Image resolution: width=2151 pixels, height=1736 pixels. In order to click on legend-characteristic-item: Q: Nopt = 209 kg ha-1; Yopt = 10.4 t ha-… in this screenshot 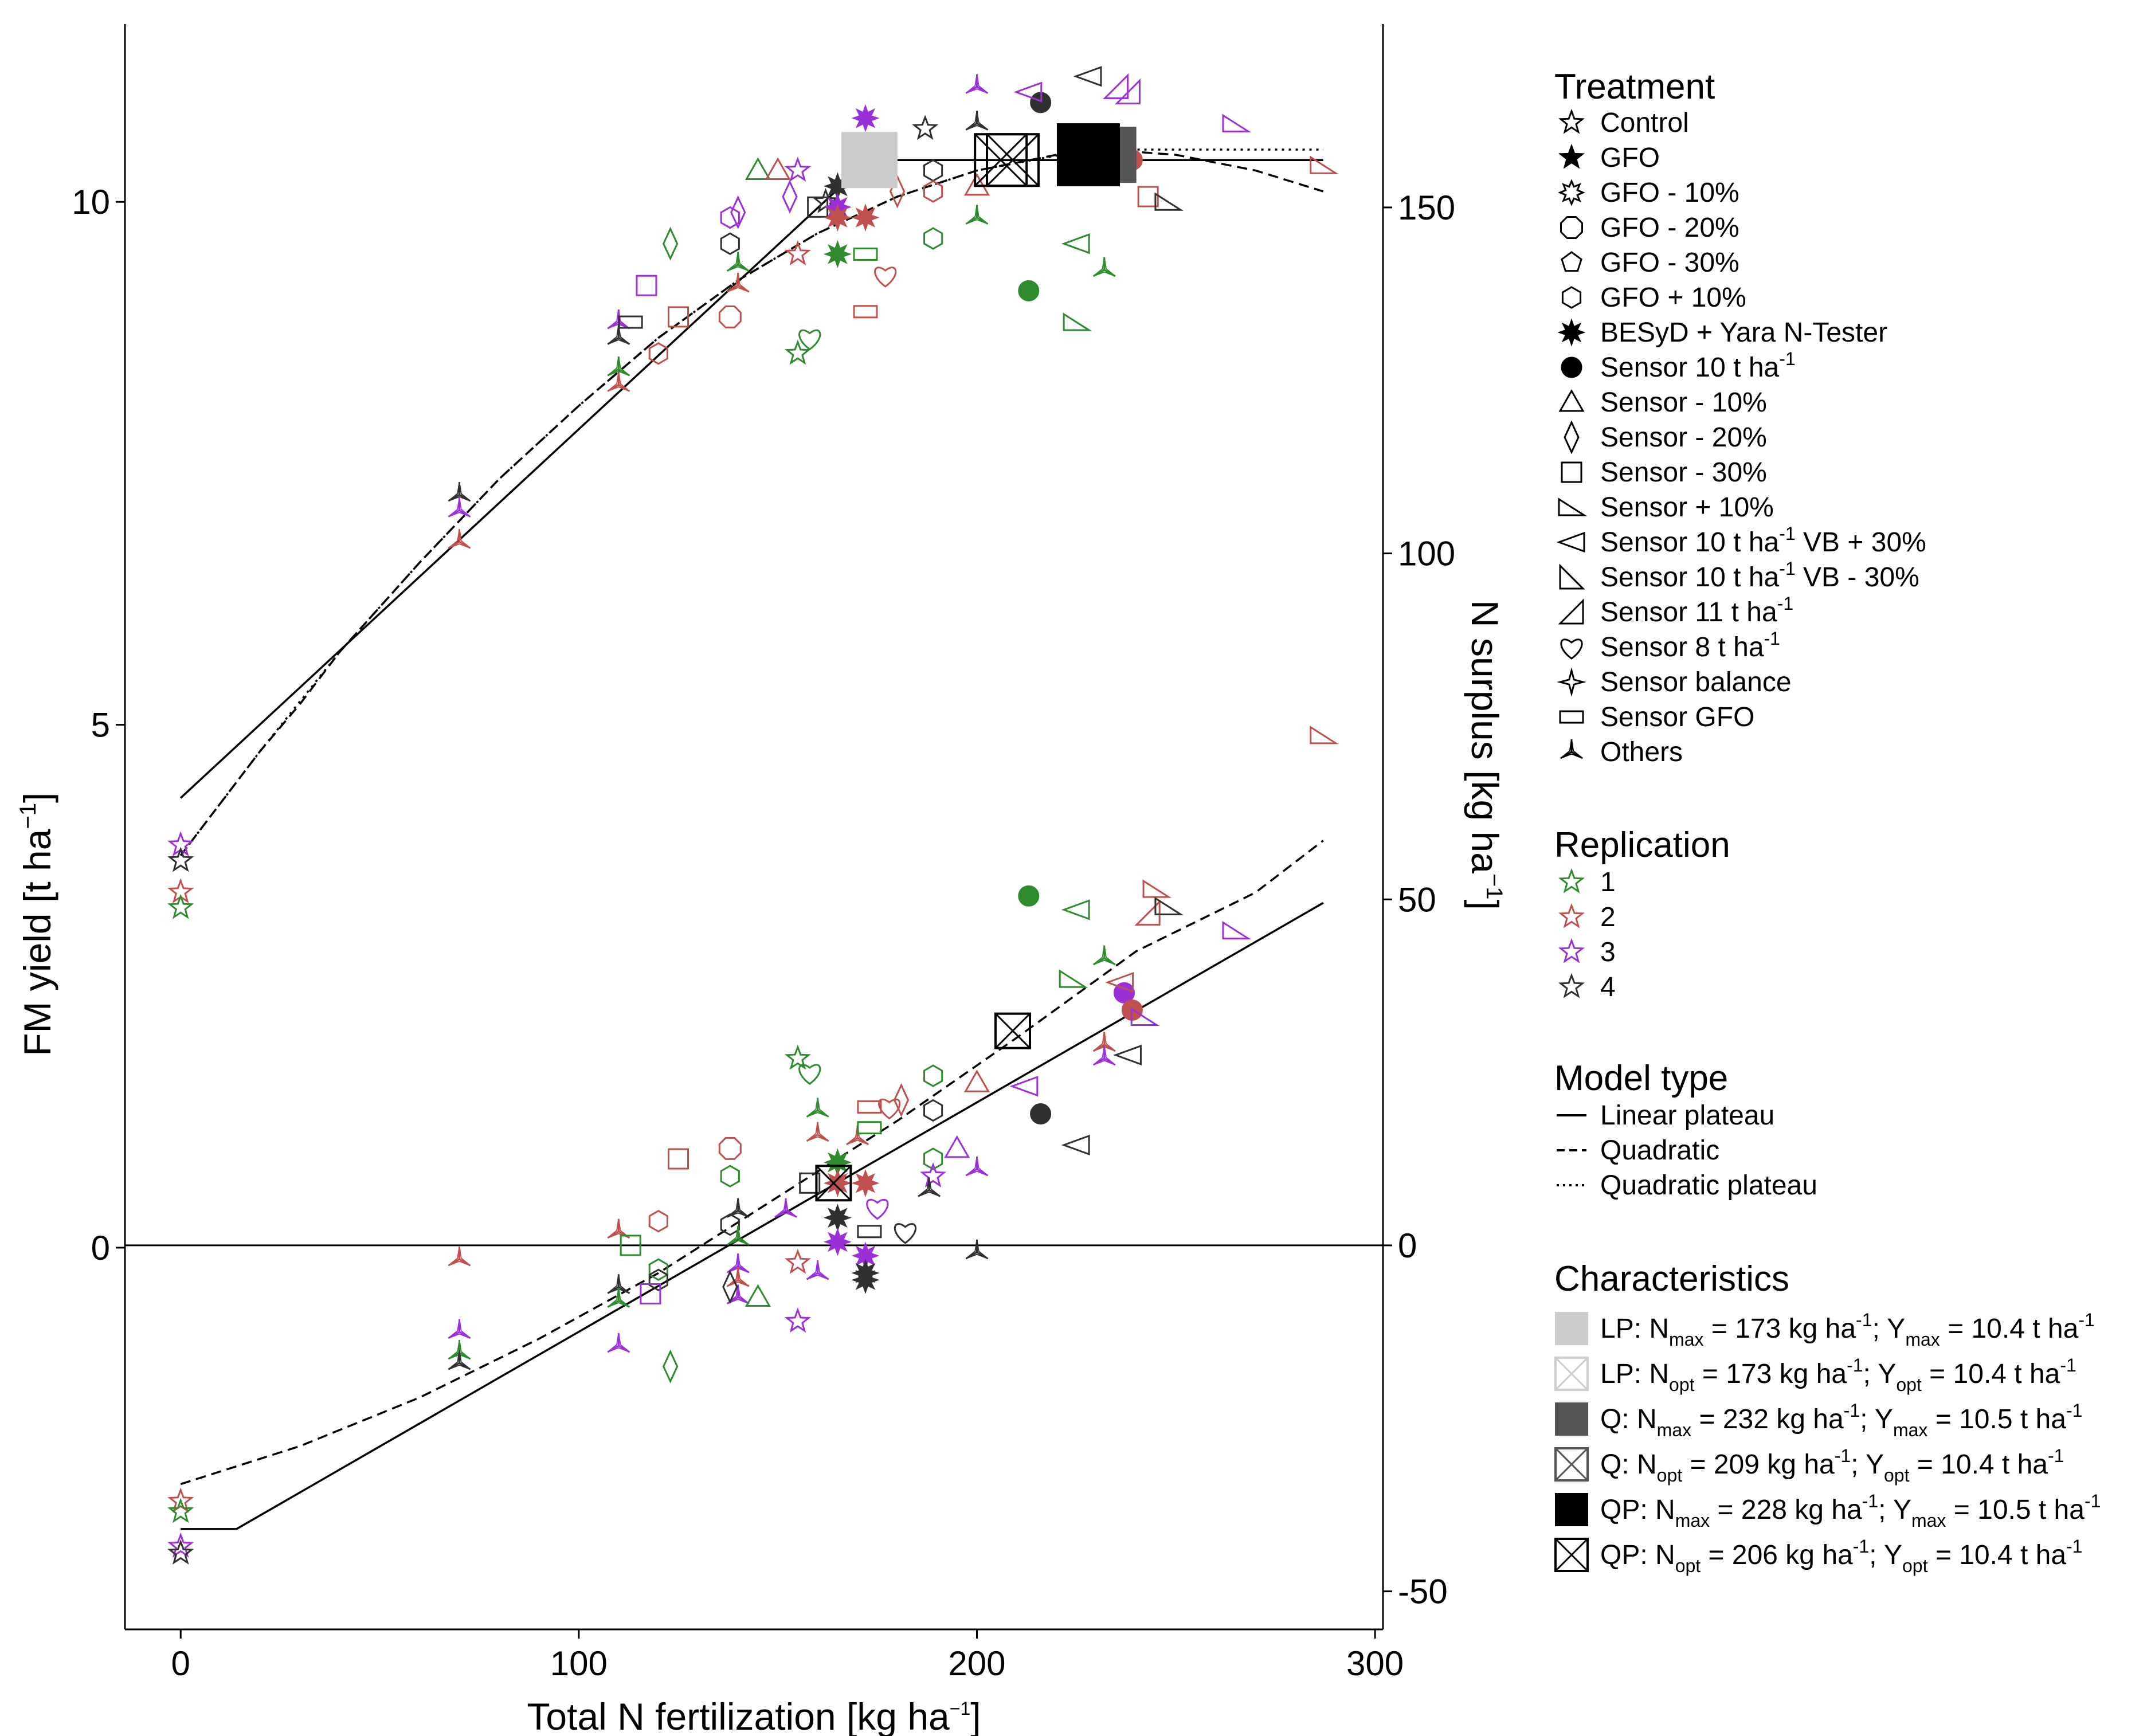, I will do `click(1832, 1465)`.